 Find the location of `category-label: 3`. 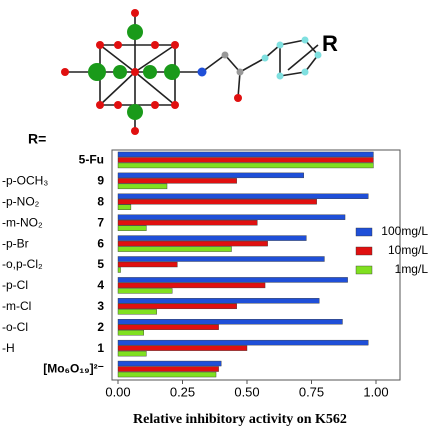

category-label: 3 is located at coordinates (100, 306).